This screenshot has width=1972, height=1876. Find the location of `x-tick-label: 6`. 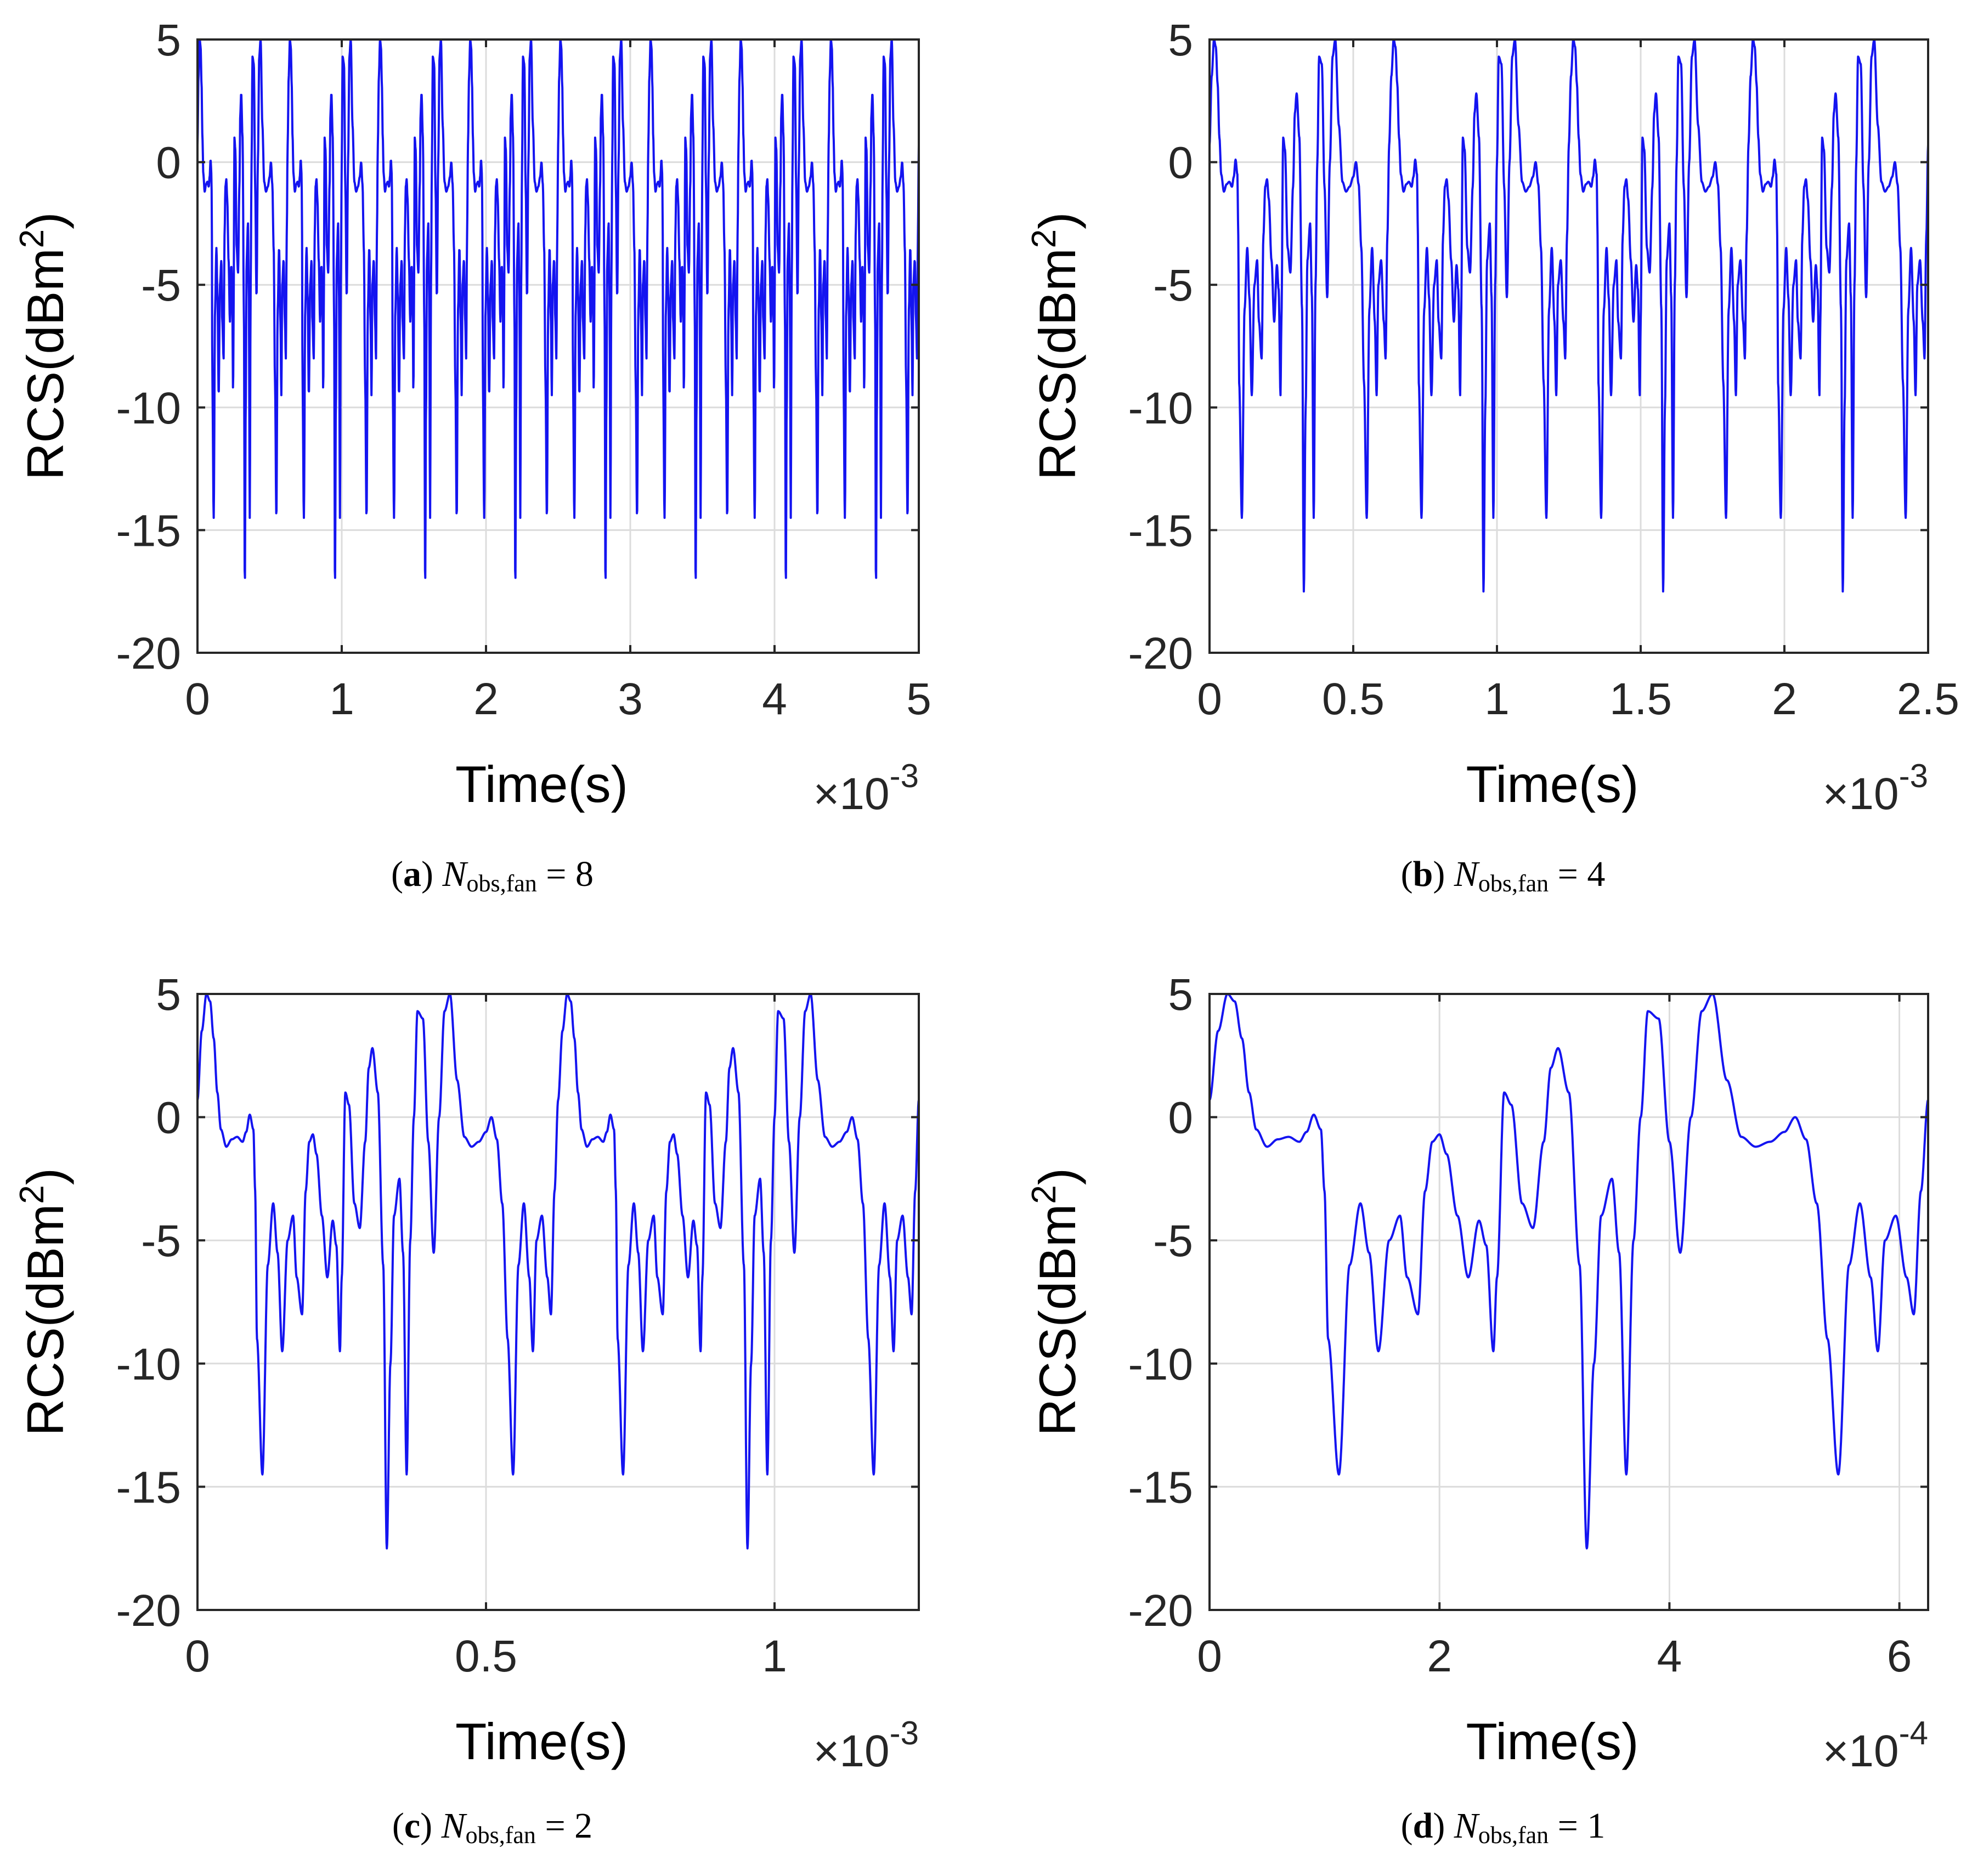

x-tick-label: 6 is located at coordinates (1899, 1656).